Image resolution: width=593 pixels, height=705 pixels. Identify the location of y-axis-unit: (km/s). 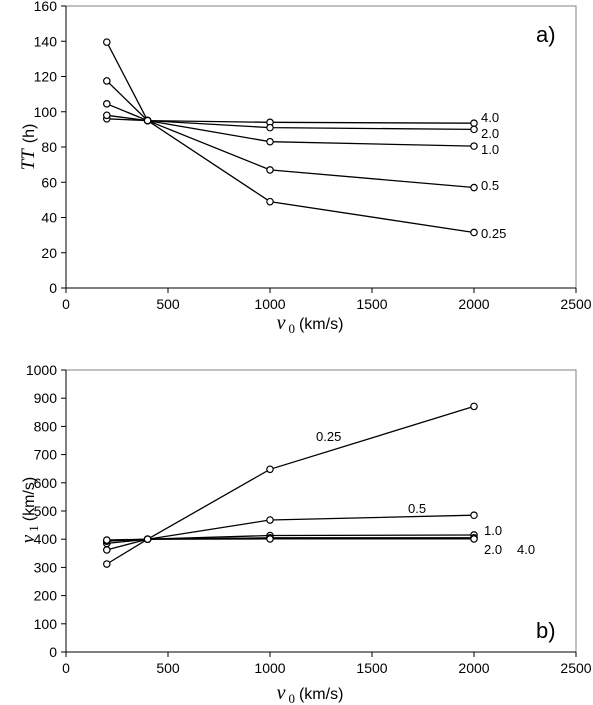
(29, 499).